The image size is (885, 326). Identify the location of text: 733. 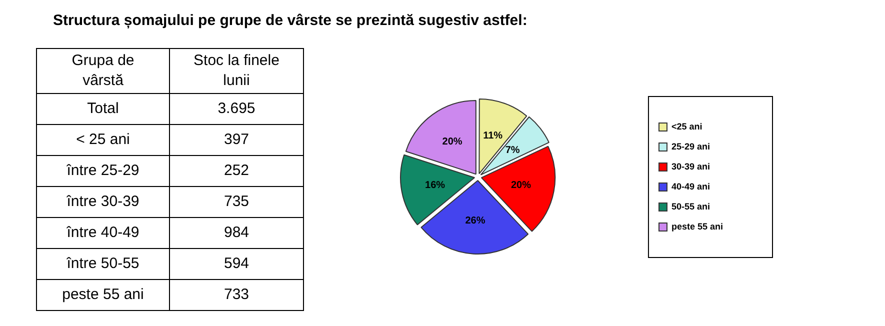
(237, 294).